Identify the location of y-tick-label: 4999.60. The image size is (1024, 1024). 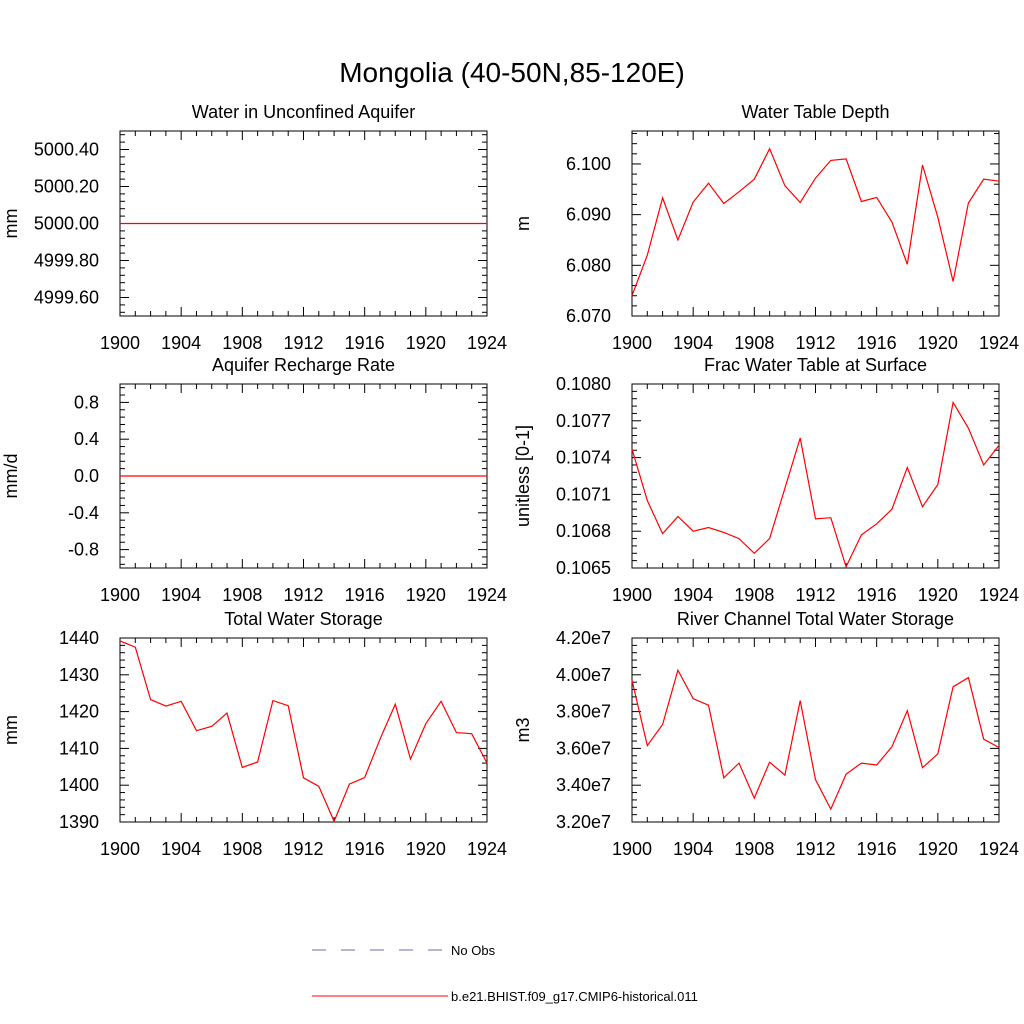
(66, 298).